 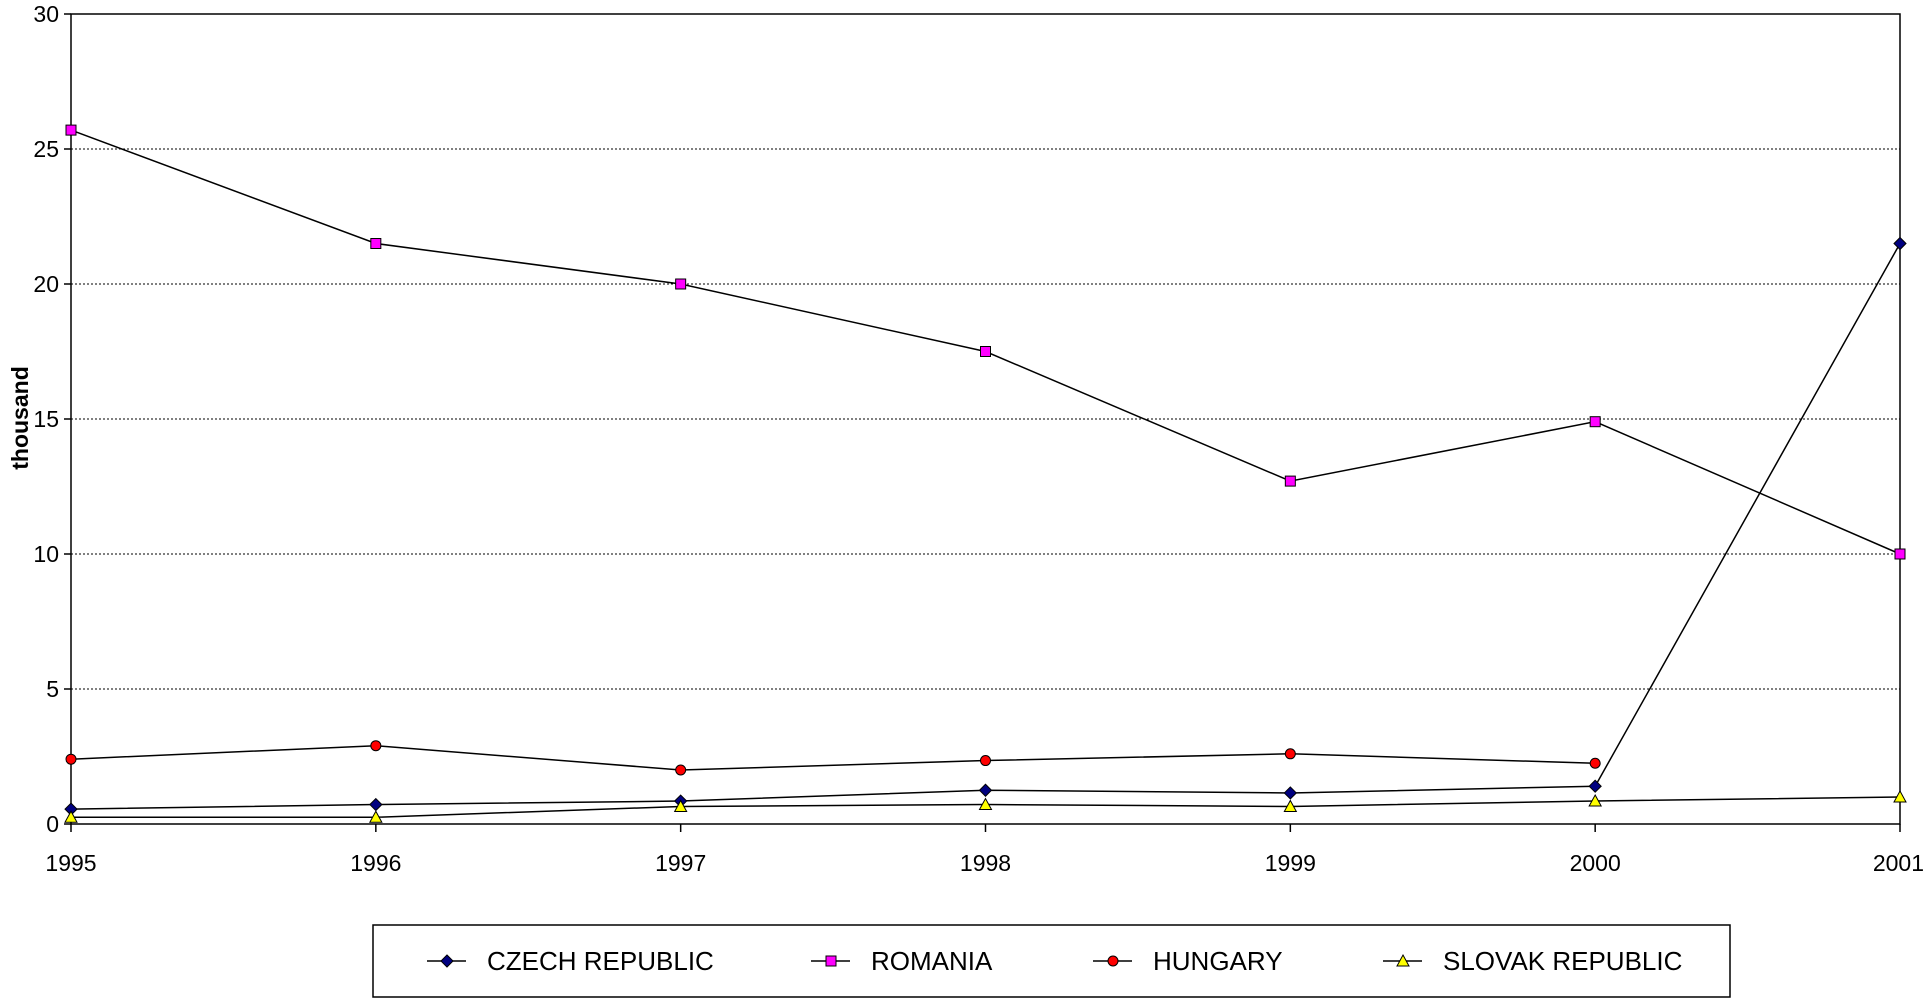 What do you see at coordinates (46, 419) in the screenshot?
I see `y-tick-label: 15` at bounding box center [46, 419].